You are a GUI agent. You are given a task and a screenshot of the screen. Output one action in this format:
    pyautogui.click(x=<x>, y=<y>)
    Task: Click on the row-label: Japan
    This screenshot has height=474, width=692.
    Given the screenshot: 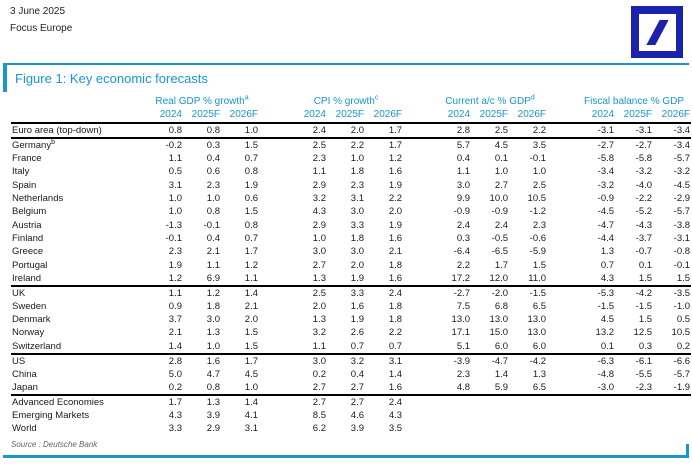 What is the action you would take?
    pyautogui.click(x=78, y=388)
    